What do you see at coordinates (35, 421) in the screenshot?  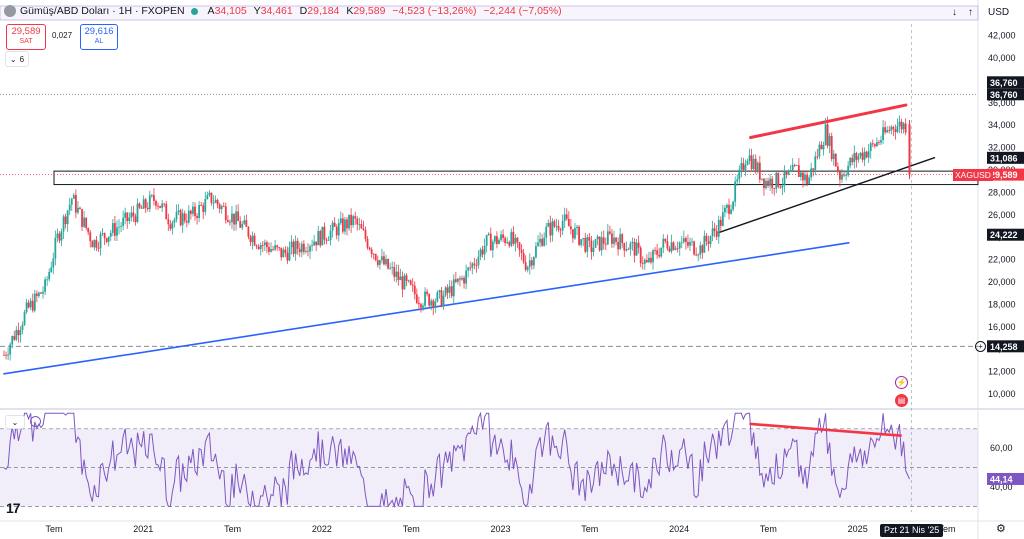 I see `rsi-settings-icon` at bounding box center [35, 421].